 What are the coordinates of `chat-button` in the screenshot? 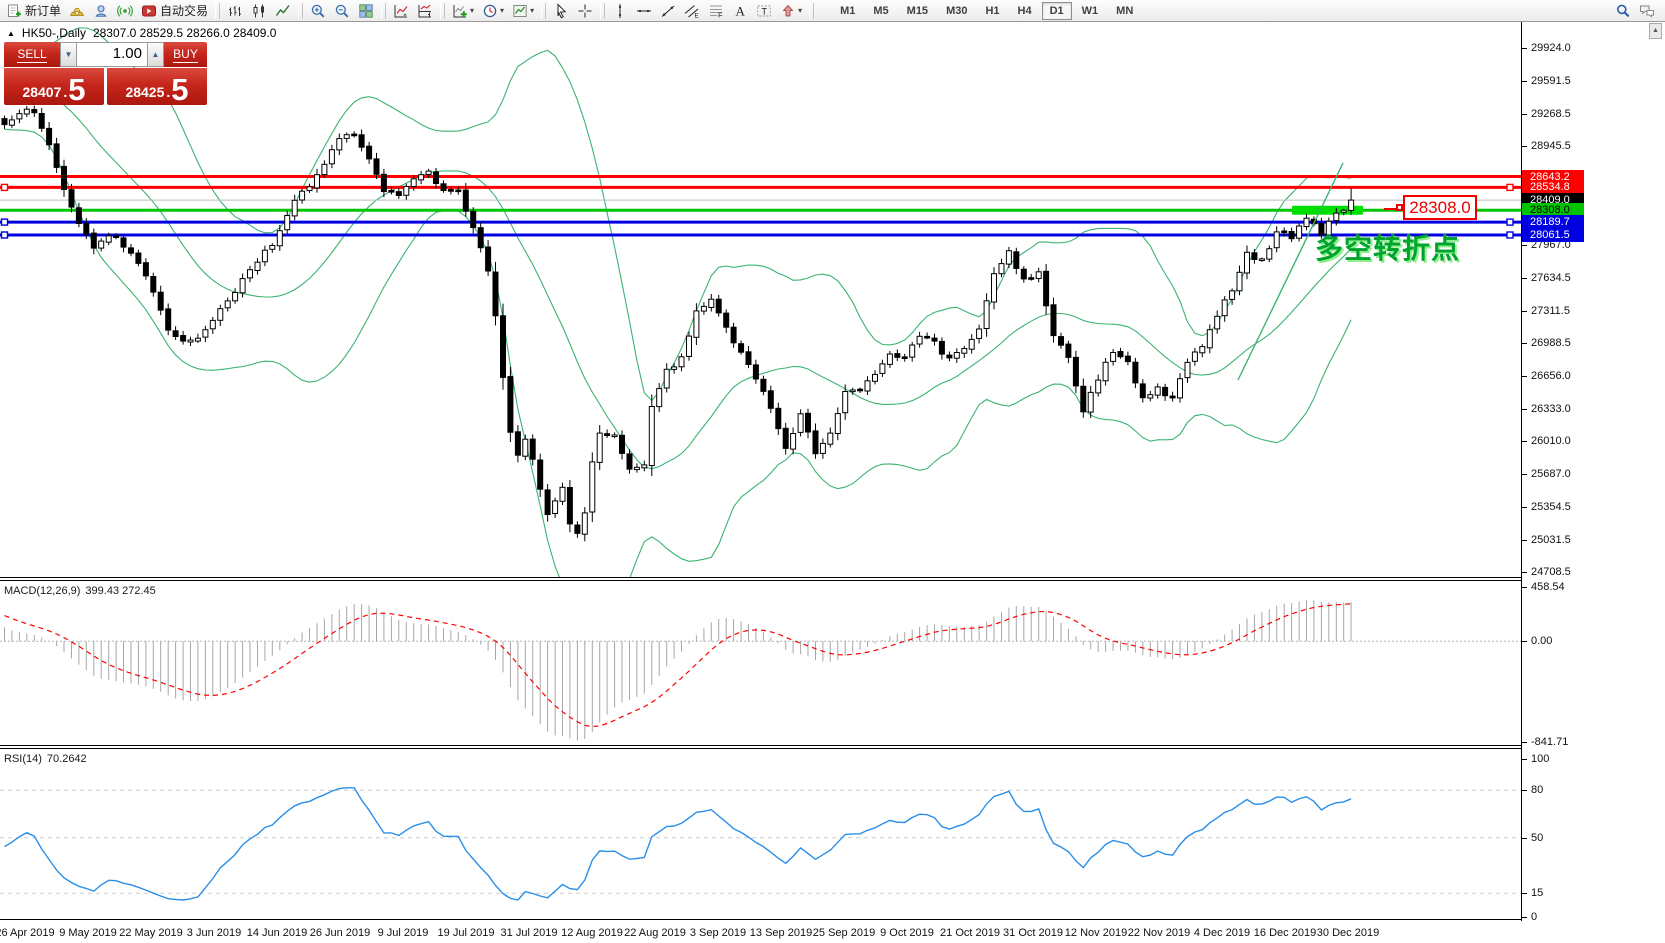 It's located at (1647, 11).